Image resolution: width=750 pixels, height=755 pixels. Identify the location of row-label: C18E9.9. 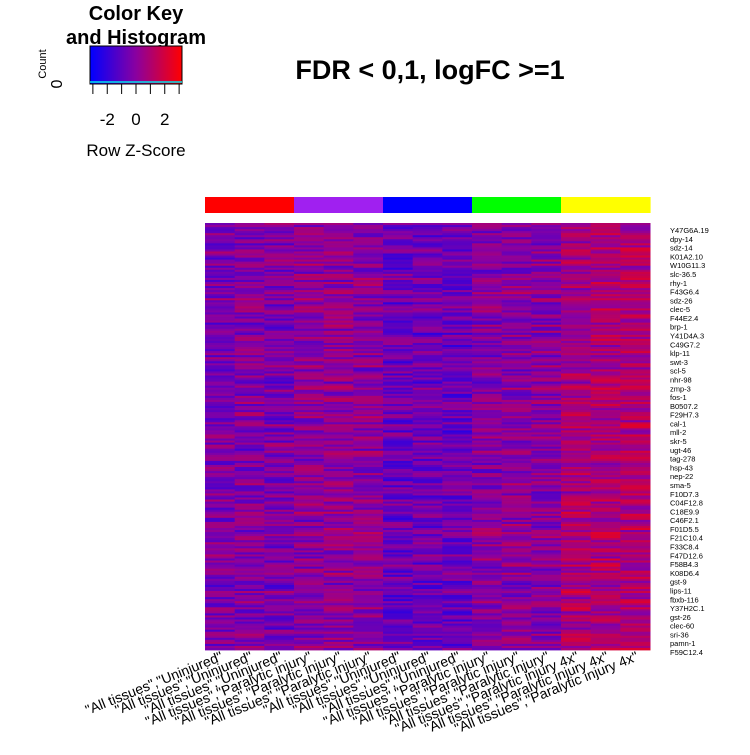
(684, 511).